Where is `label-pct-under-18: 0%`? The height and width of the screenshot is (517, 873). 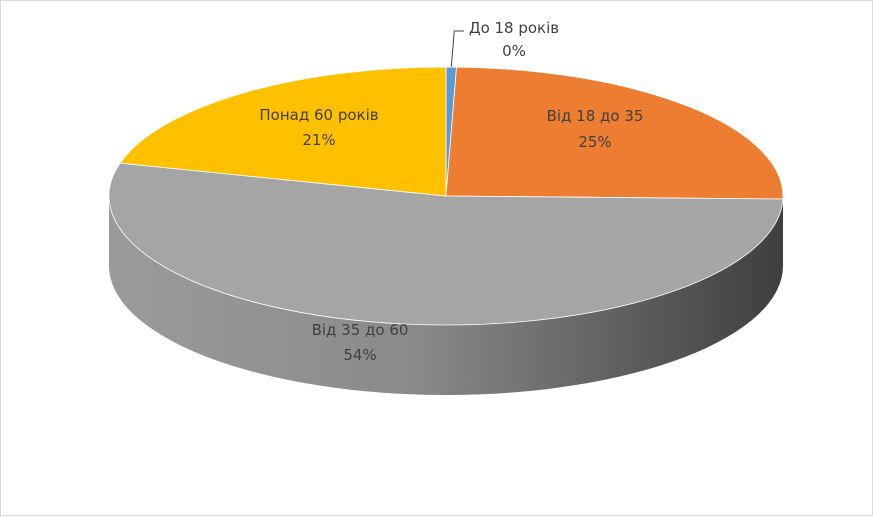 label-pct-under-18: 0% is located at coordinates (514, 51).